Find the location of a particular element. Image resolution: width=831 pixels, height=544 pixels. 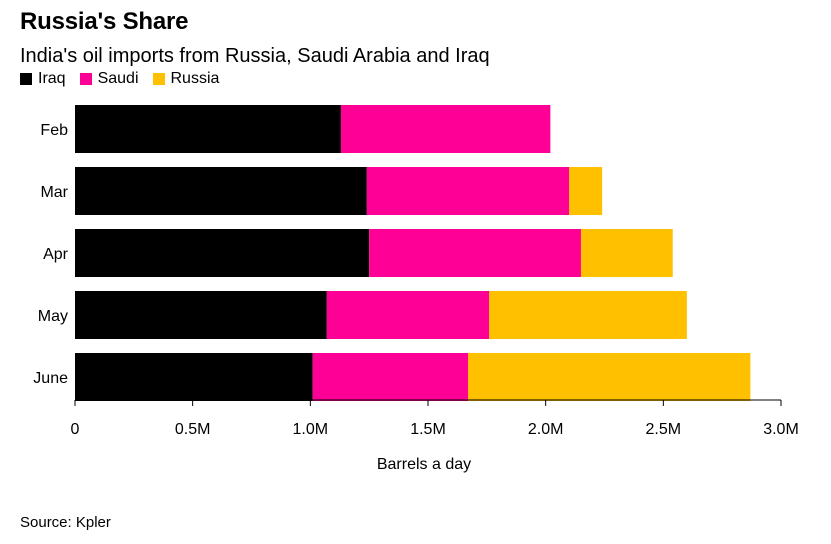

x-tick-label-4: 2.0M is located at coordinates (546, 429).